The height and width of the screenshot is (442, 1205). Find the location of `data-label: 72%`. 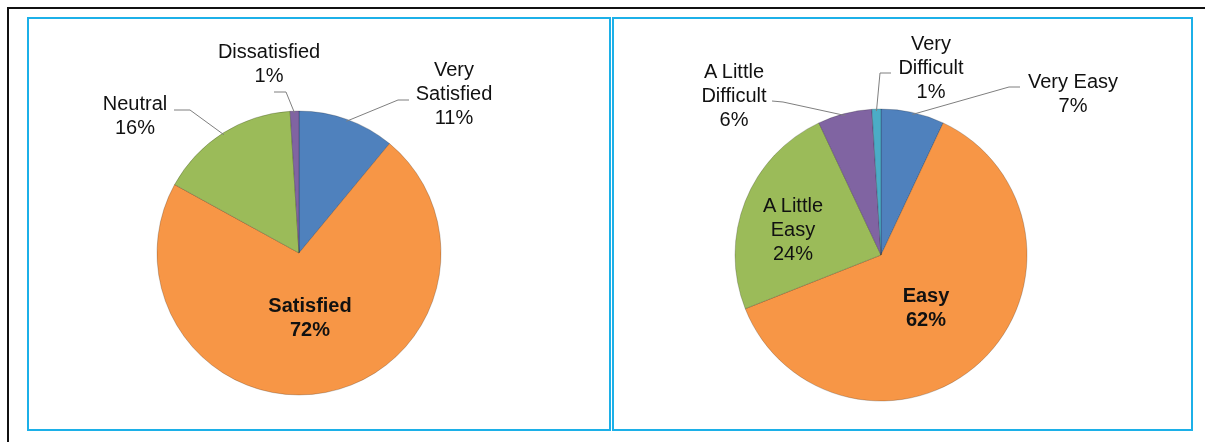

data-label: 72% is located at coordinates (310, 329).